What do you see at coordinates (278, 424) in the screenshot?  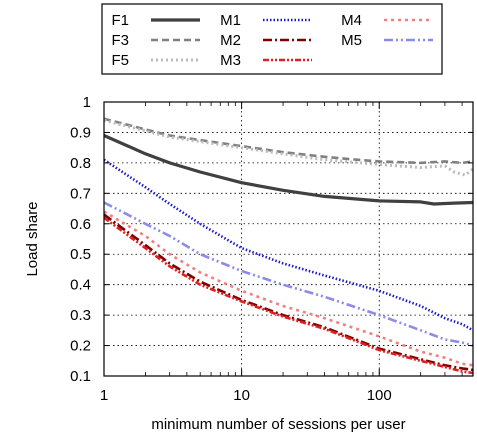 I see `x-axis-label: minimum number of sessions per user` at bounding box center [278, 424].